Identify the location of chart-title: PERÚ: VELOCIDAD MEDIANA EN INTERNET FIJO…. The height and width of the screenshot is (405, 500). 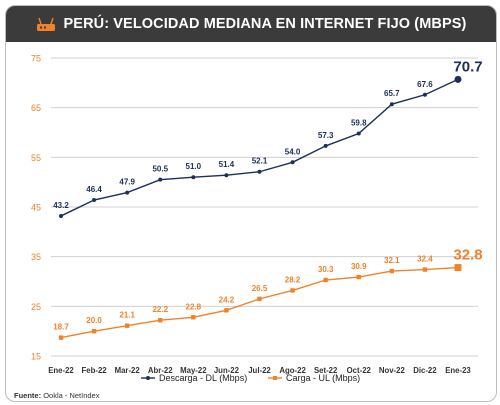
(265, 24).